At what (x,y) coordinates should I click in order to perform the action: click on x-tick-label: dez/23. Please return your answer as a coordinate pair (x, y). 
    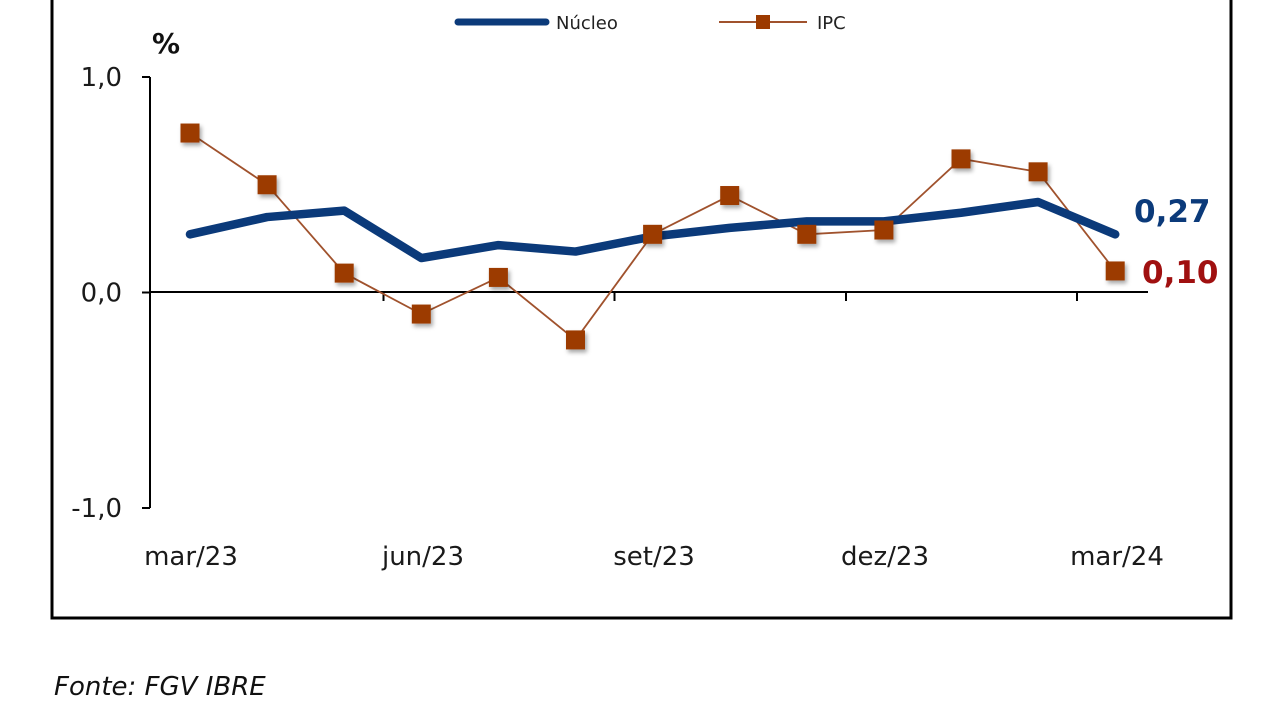
    Looking at the image, I should click on (885, 557).